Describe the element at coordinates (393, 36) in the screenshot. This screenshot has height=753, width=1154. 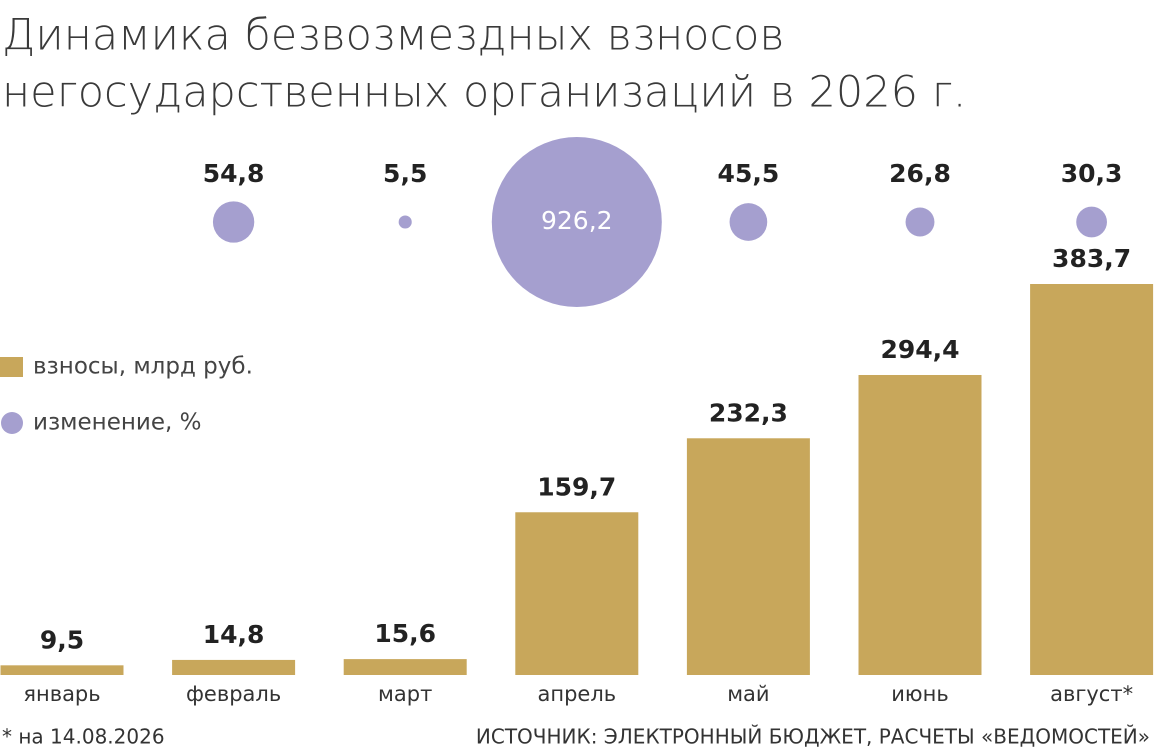
I see `chart-title: Динамика безвозмездных взносов` at that location.